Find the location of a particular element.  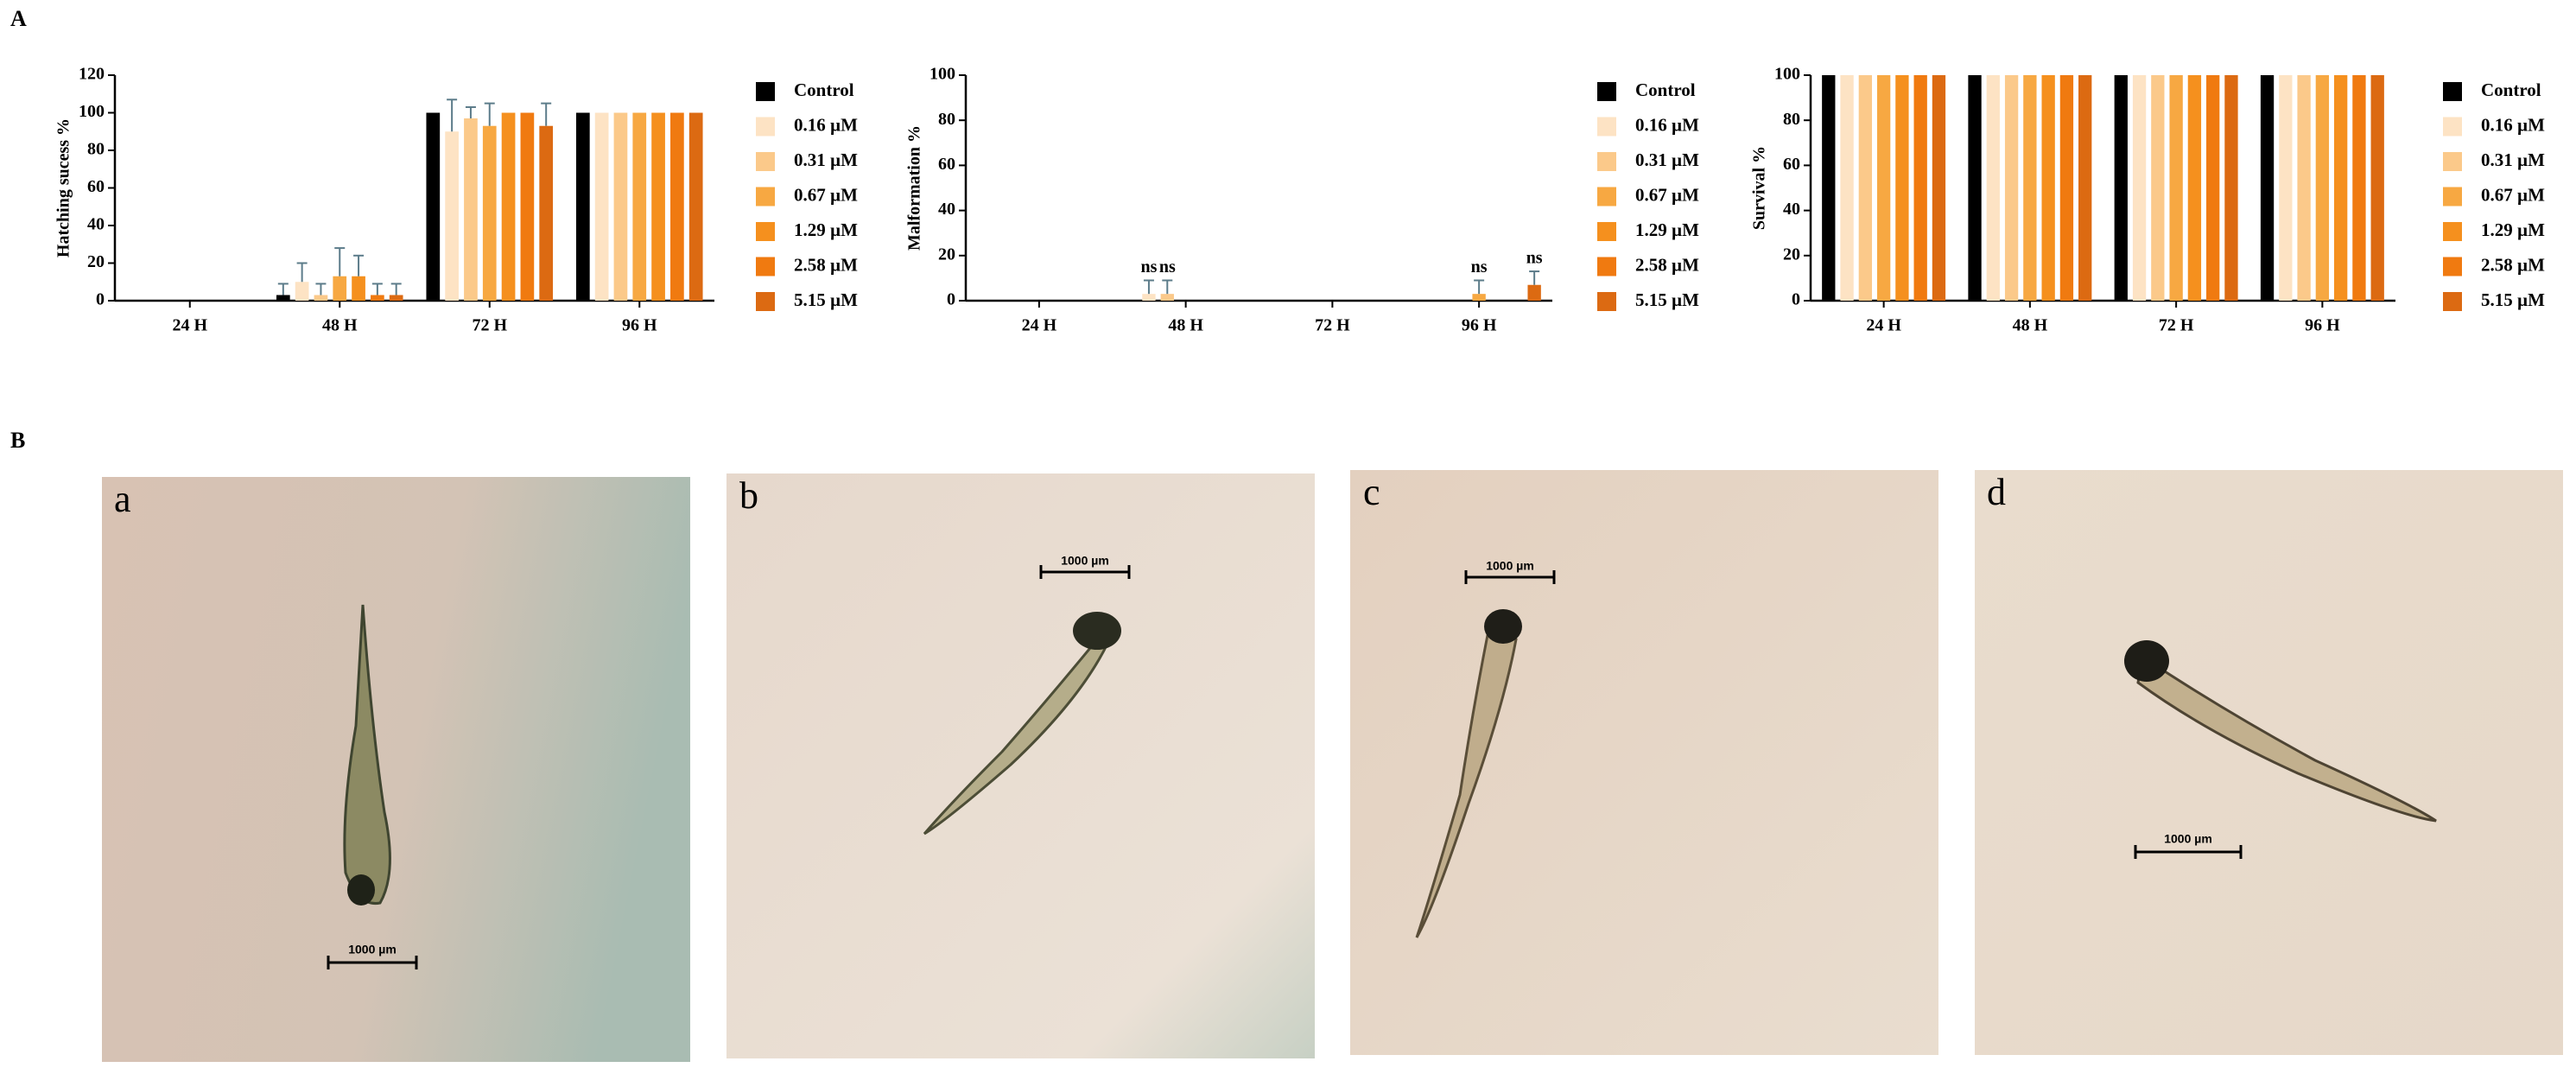

x-tick-label: 48 H is located at coordinates (2030, 325).